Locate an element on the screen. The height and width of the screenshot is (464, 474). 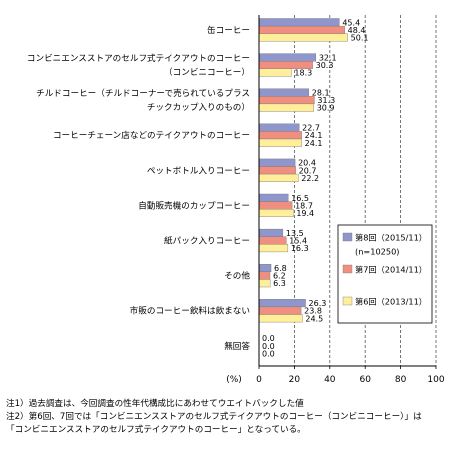
value-label: 6.2 is located at coordinates (279, 276).